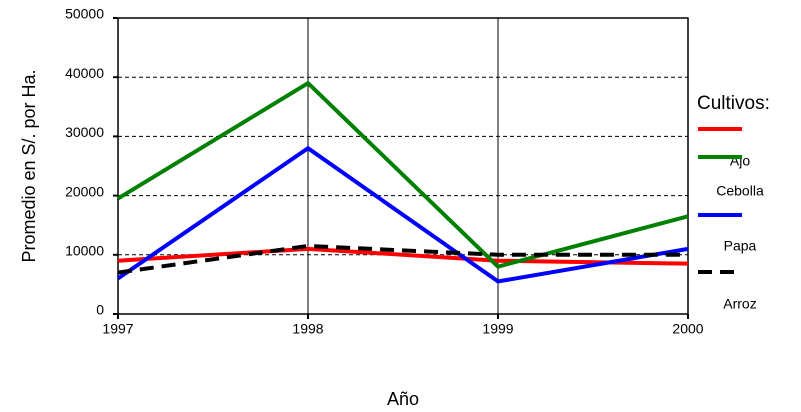 The height and width of the screenshot is (412, 801). What do you see at coordinates (739, 304) in the screenshot?
I see `legend-label: Arroz` at bounding box center [739, 304].